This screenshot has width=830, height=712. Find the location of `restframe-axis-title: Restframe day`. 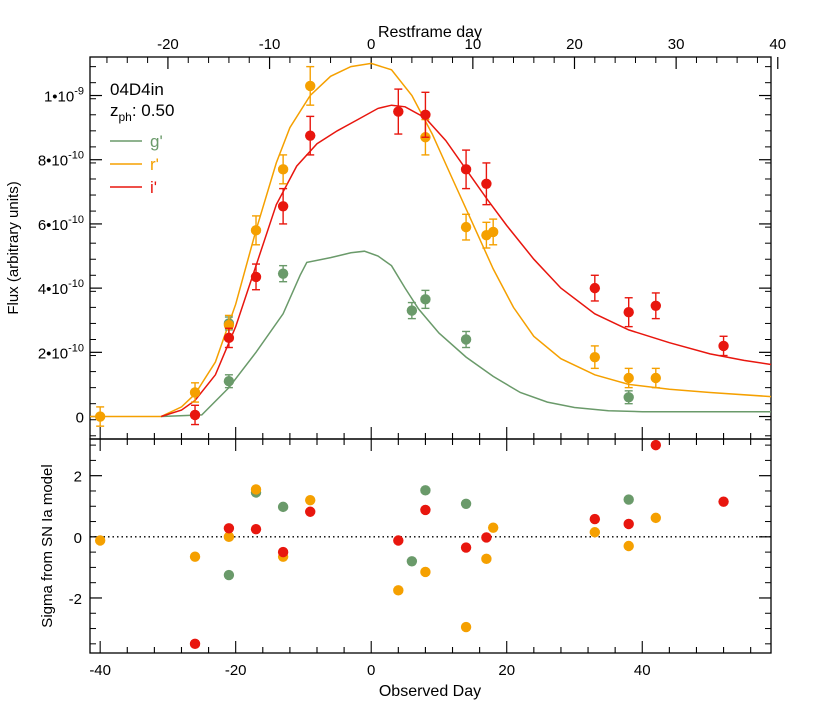

restframe-axis-title: Restframe day is located at coordinates (430, 32).